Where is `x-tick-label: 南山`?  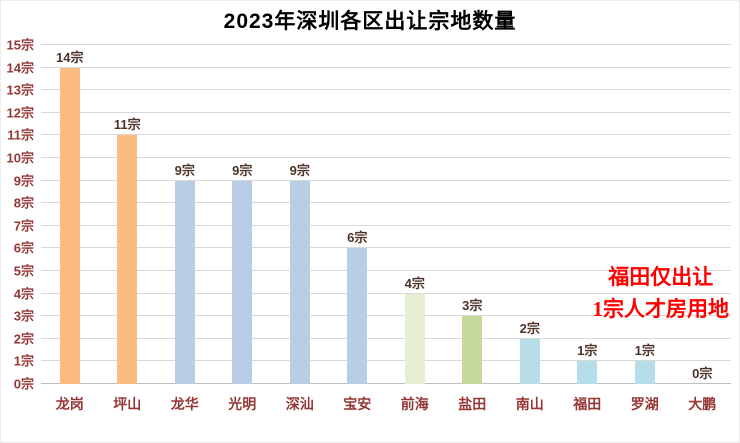 x-tick-label: 南山 is located at coordinates (529, 404).